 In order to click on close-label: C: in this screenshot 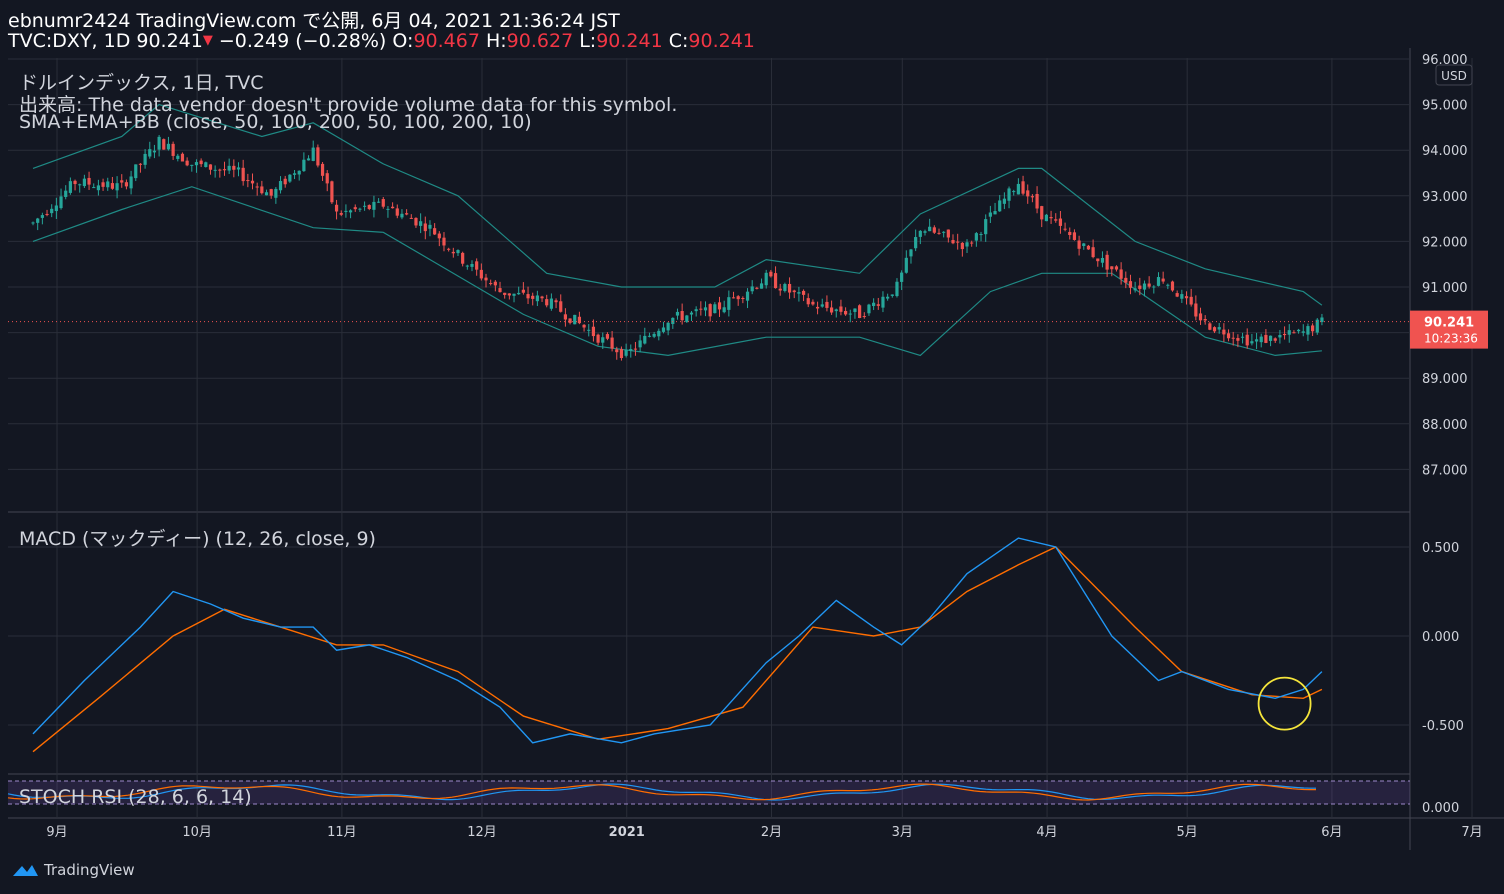, I will do `click(678, 41)`.